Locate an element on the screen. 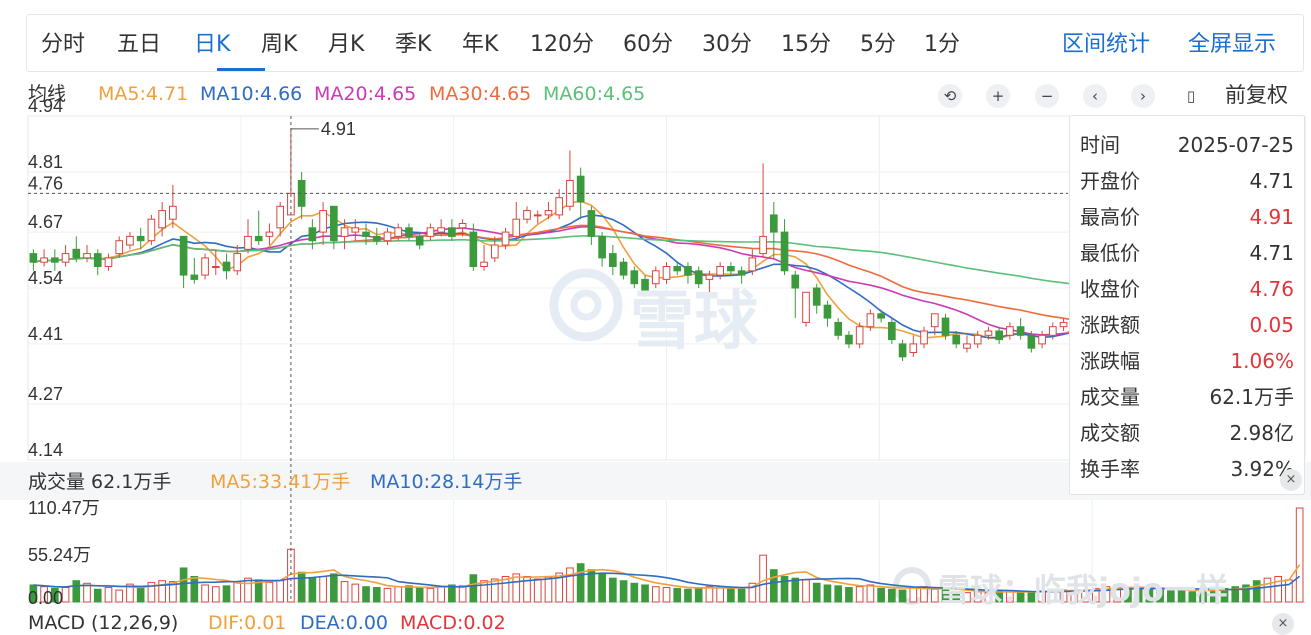  tab-fenshi: 分时 is located at coordinates (63, 44).